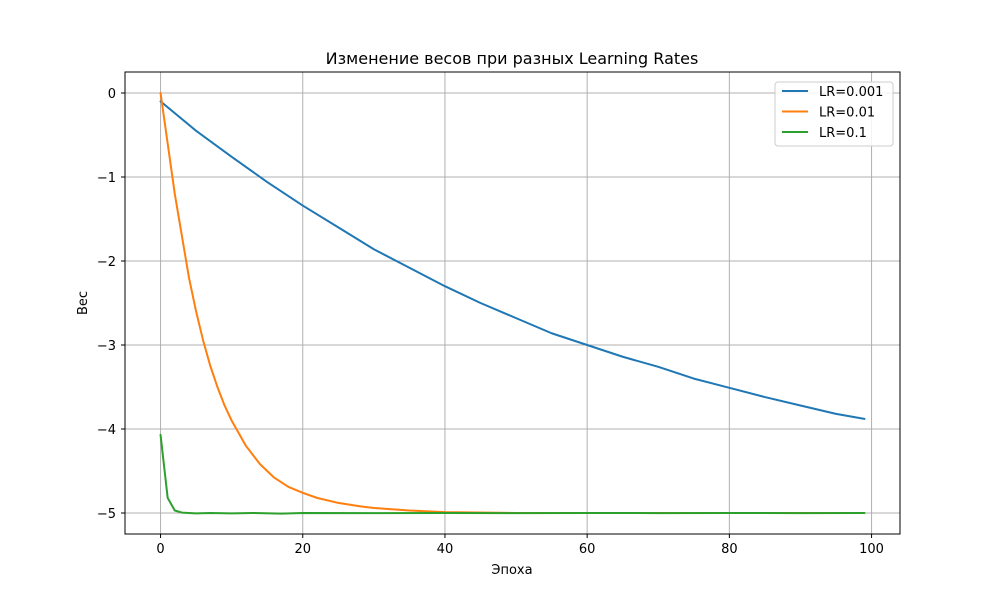  What do you see at coordinates (106, 346) in the screenshot?
I see `y-tick-label: −3` at bounding box center [106, 346].